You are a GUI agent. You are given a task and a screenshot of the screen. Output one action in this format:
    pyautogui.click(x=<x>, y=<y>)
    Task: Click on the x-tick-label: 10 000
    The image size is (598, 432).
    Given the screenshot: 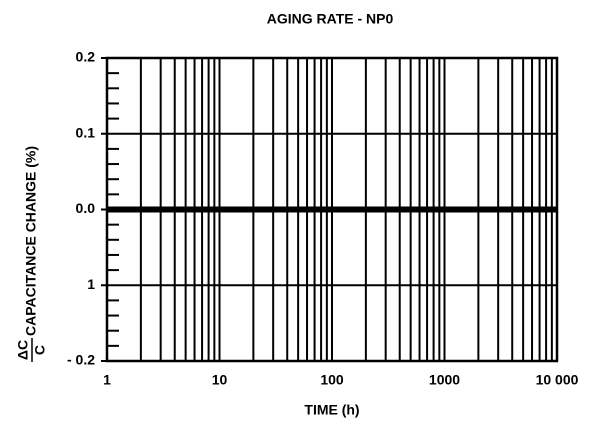 What is the action you would take?
    pyautogui.click(x=557, y=380)
    